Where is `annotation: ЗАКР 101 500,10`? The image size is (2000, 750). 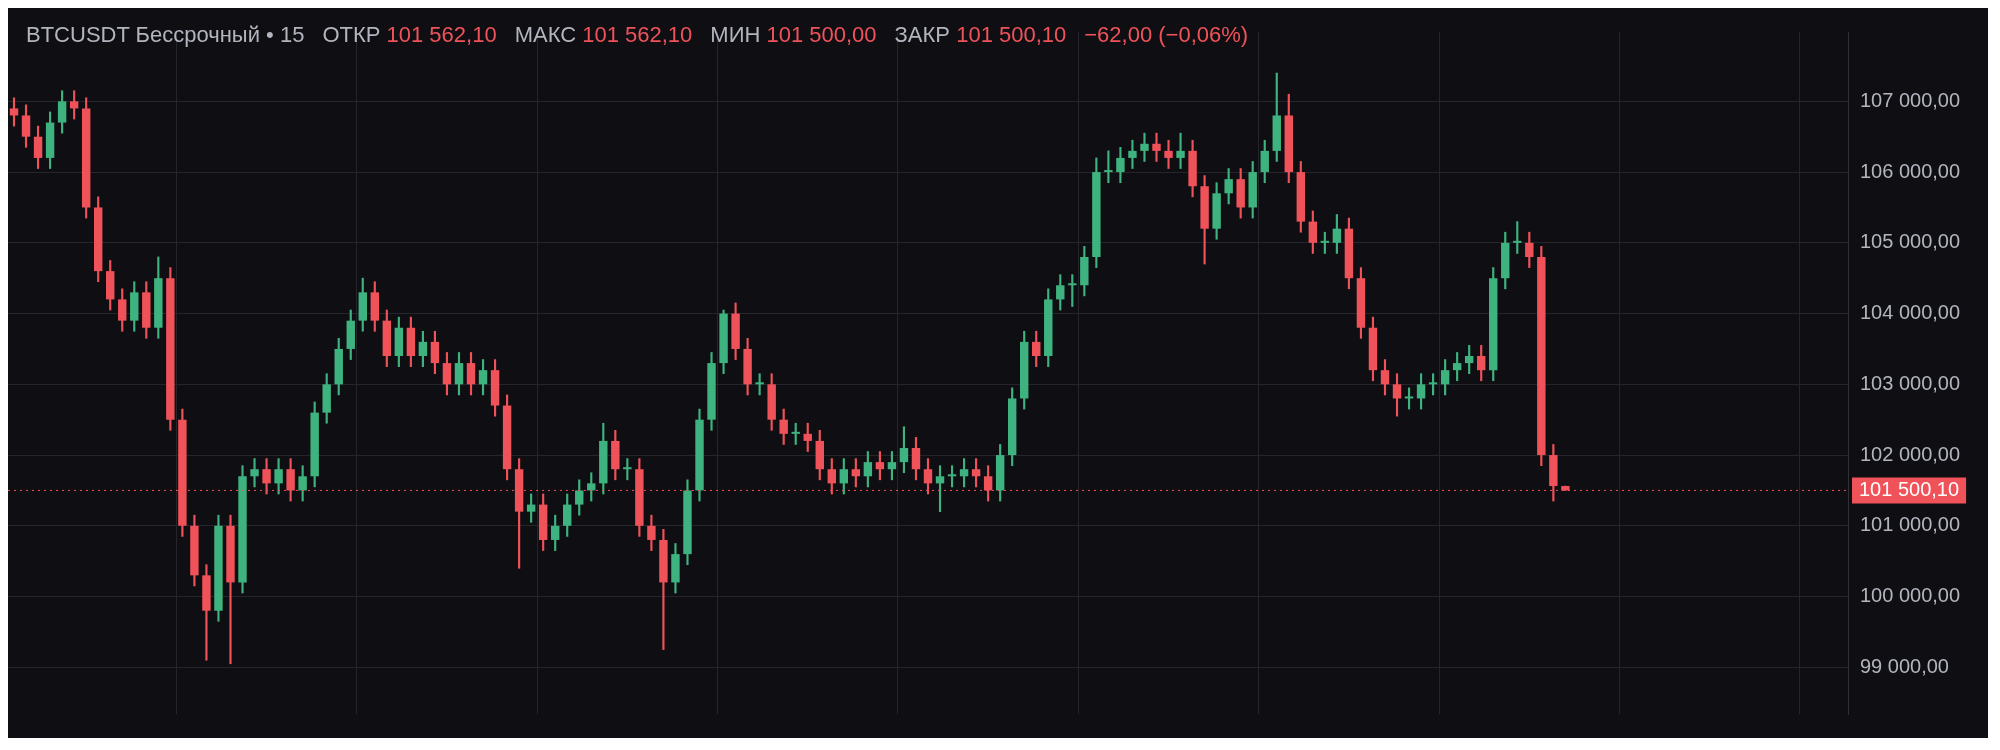 annotation: ЗАКР 101 500,10 is located at coordinates (980, 34).